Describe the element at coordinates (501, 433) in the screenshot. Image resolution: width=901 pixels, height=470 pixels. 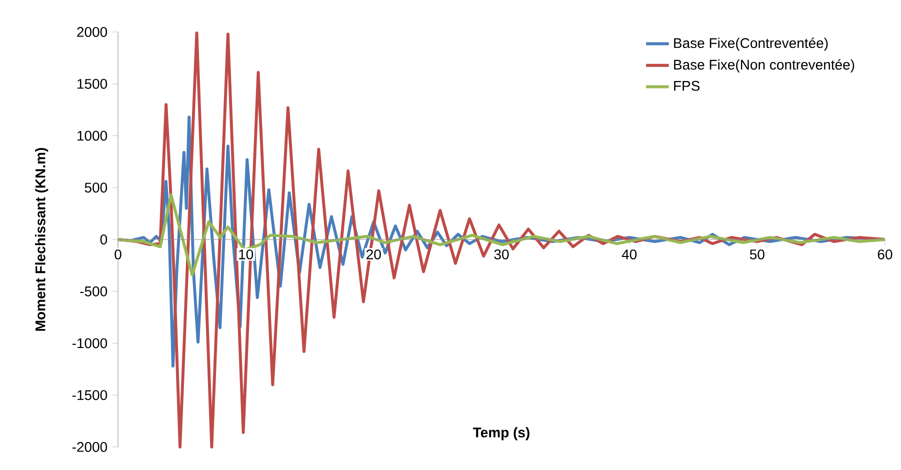
I see `x-axis-title: Temp (s)` at that location.